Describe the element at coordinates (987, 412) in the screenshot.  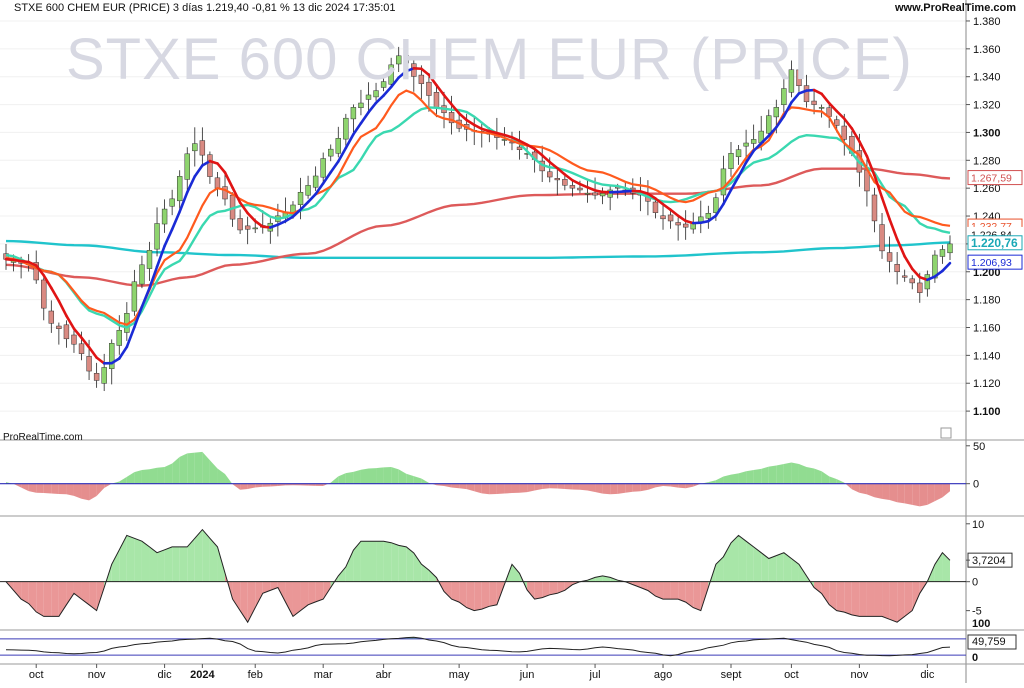
I see `y-tick-label: 1.100` at that location.